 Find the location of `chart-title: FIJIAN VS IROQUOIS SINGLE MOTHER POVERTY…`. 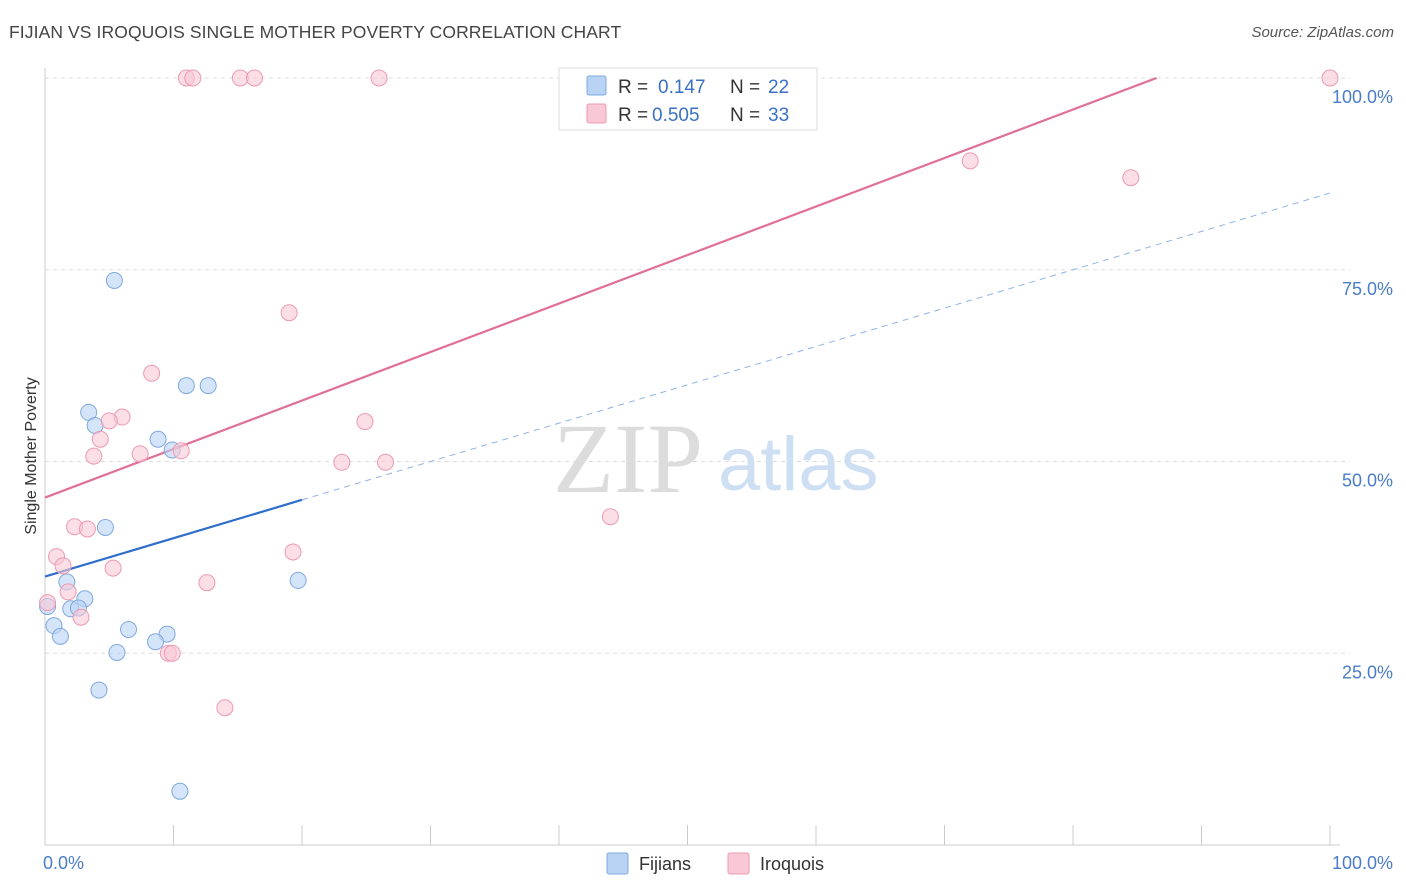

chart-title: FIJIAN VS IROQUOIS SINGLE MOTHER POVERTY… is located at coordinates (315, 32).